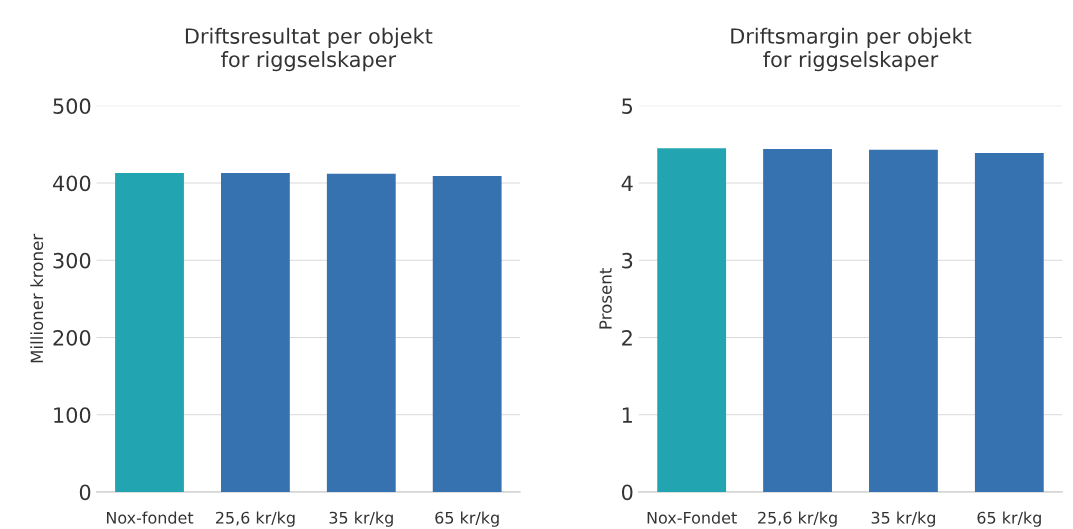  What do you see at coordinates (72, 337) in the screenshot?
I see `y-tick-label: 200` at bounding box center [72, 337].